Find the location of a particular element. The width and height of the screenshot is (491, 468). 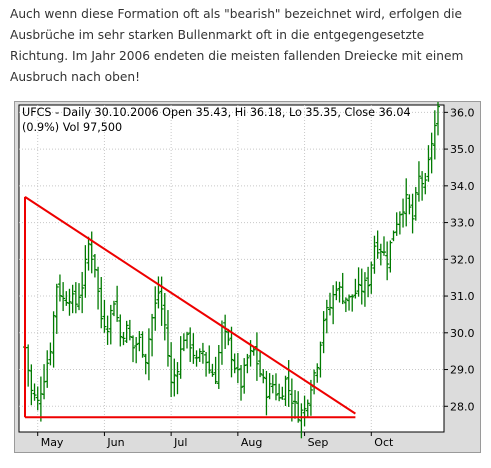

y-tick-label: 32.0 is located at coordinates (462, 259).